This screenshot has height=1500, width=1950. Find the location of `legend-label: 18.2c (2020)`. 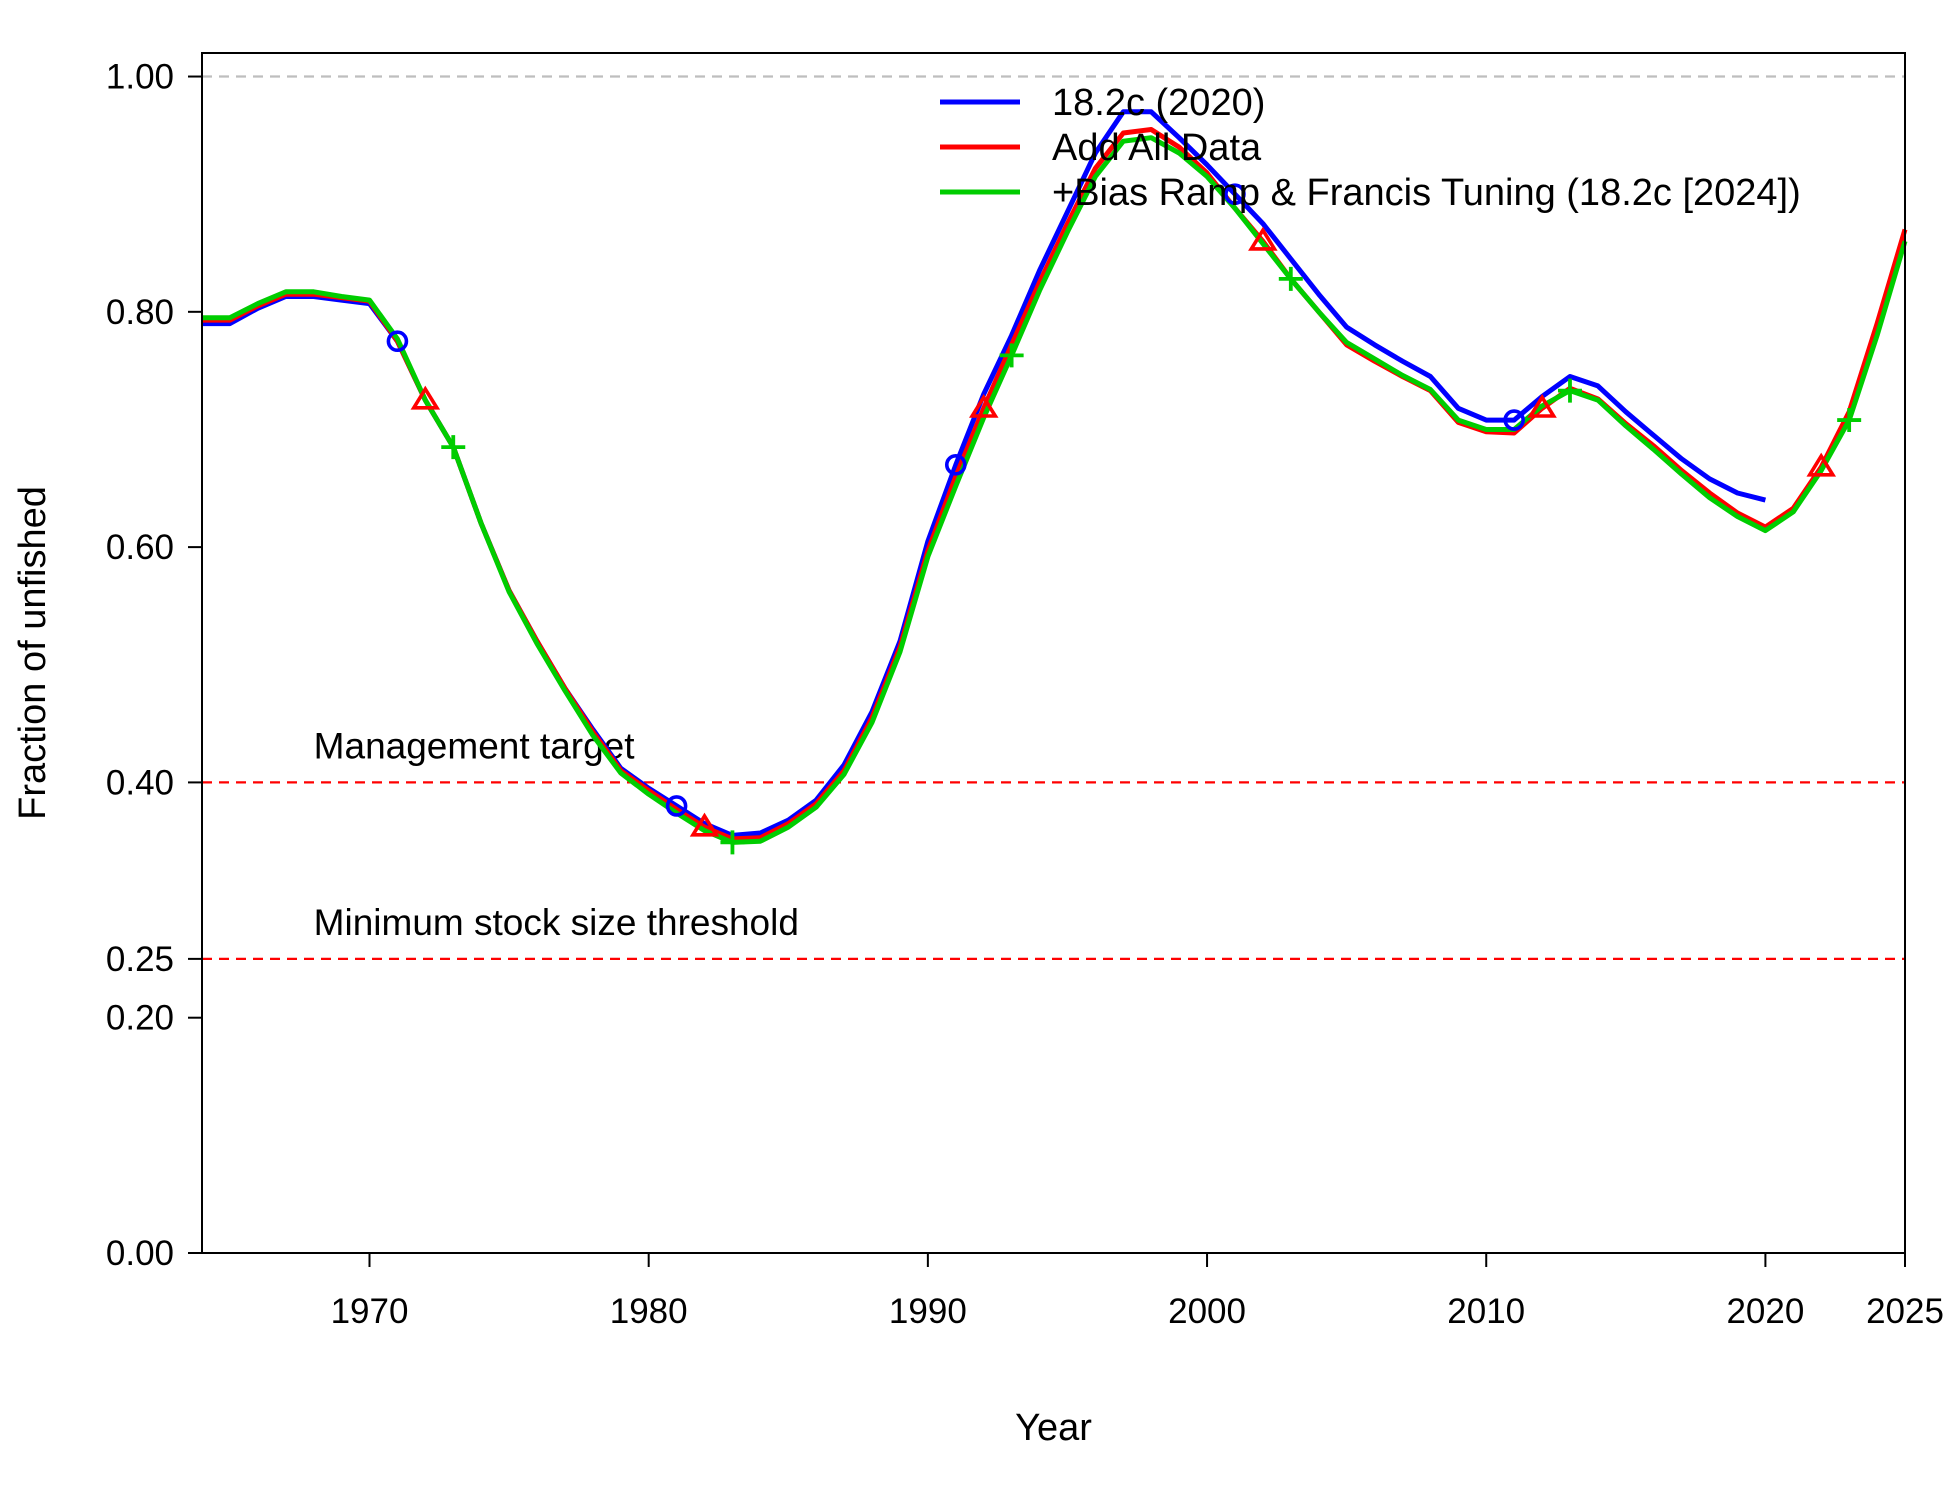

legend-label: 18.2c (2020) is located at coordinates (1158, 103).